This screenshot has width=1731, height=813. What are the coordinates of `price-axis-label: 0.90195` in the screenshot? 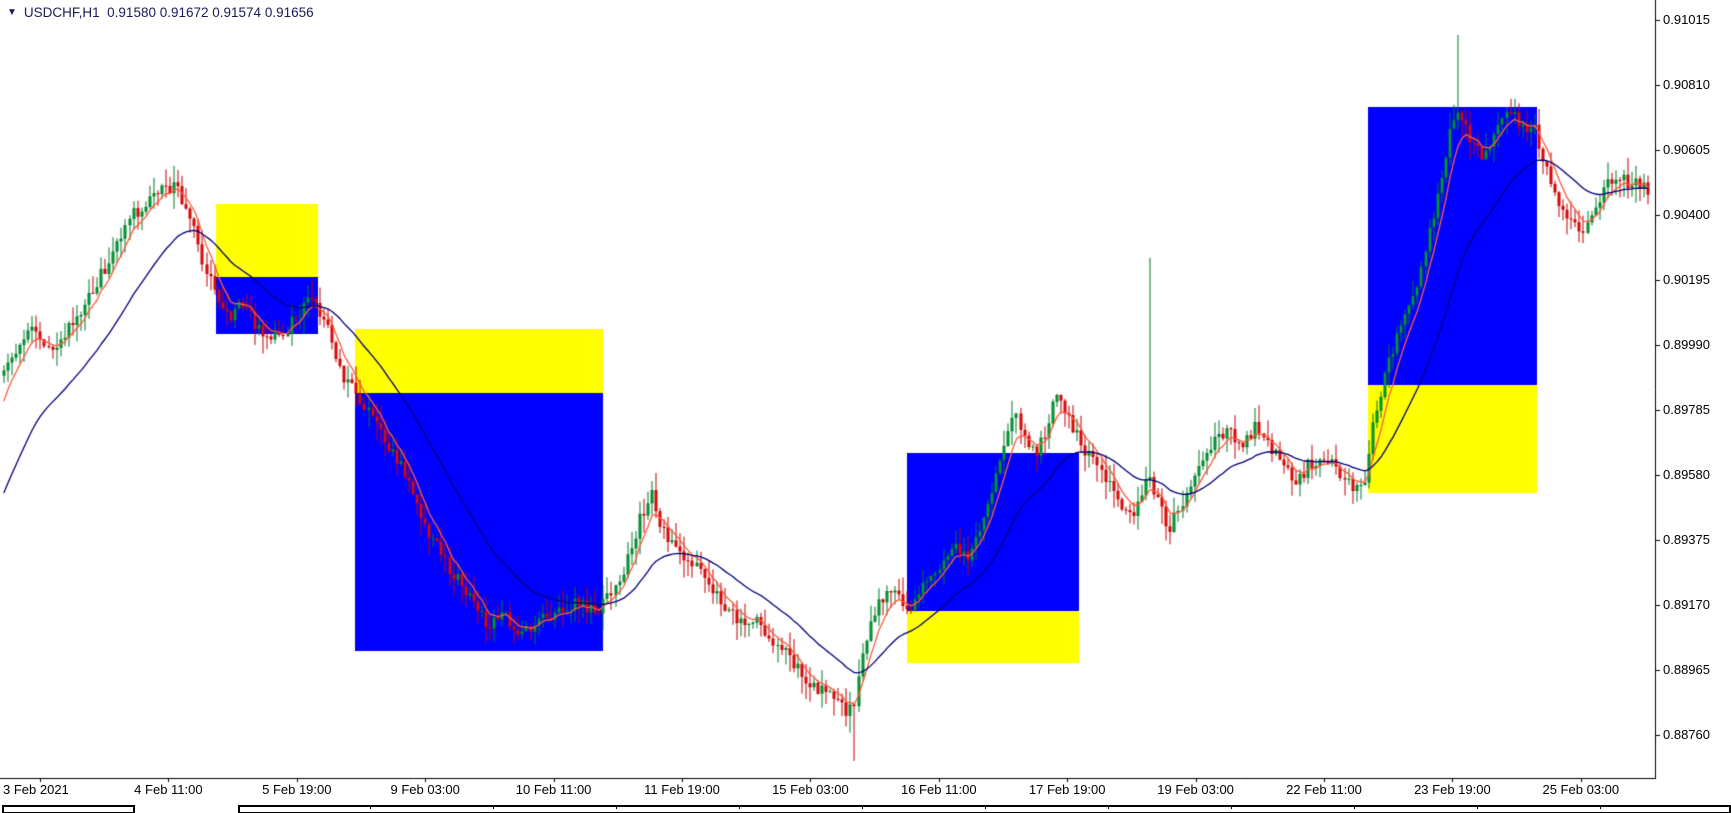 It's located at (1686, 279).